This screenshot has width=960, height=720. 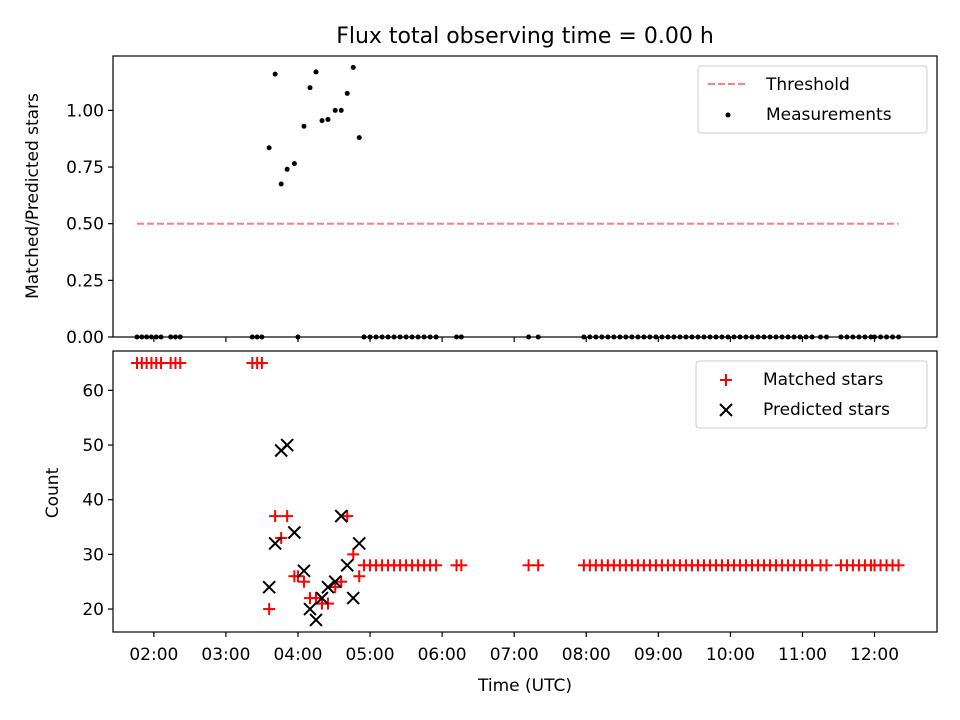 What do you see at coordinates (658, 655) in the screenshot?
I see `x-tick-label: 09:00` at bounding box center [658, 655].